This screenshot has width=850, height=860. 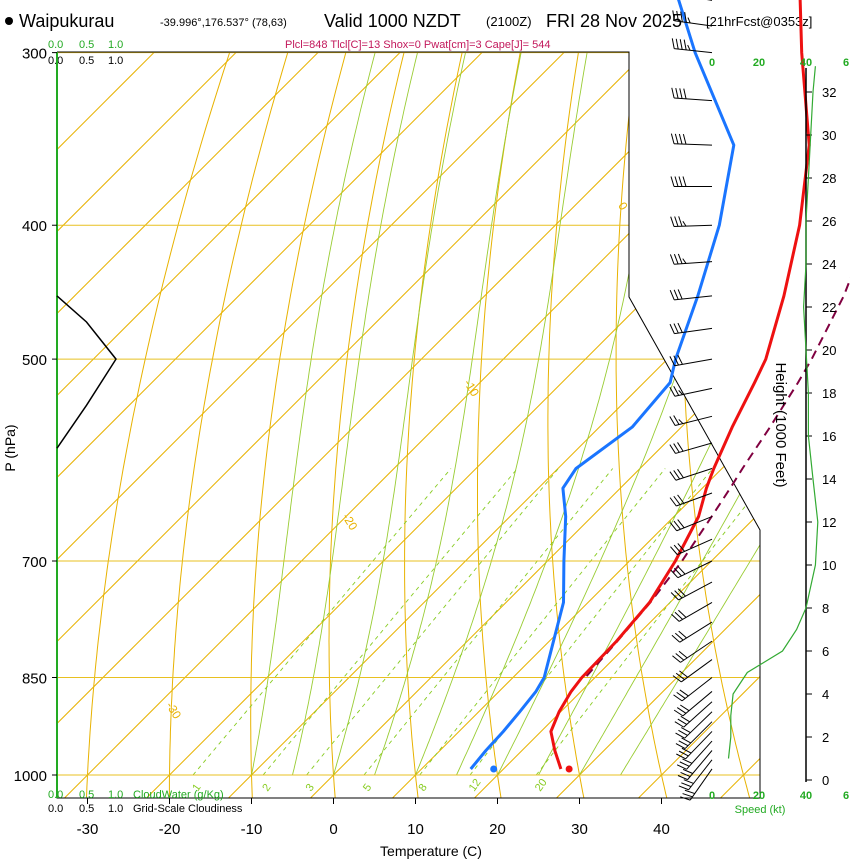 I want to click on dry-adiabat-label: -30, so click(x=173, y=710).